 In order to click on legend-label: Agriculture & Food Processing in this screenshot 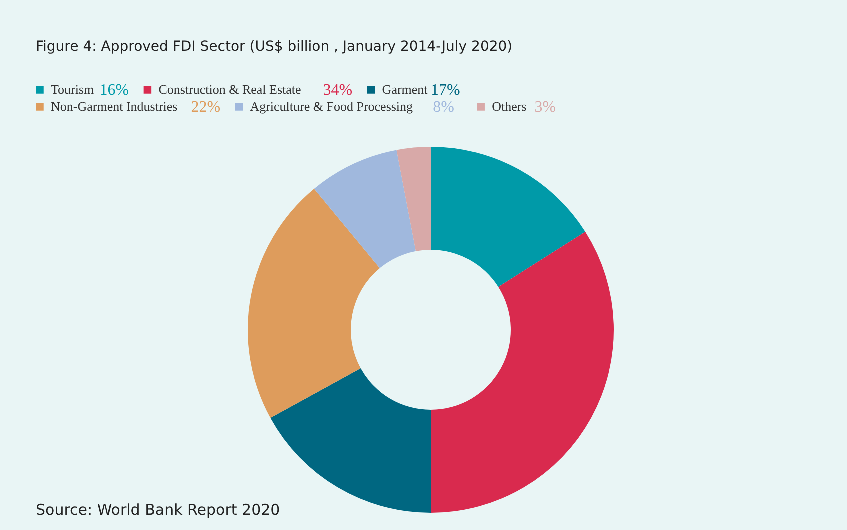, I will do `click(332, 106)`.